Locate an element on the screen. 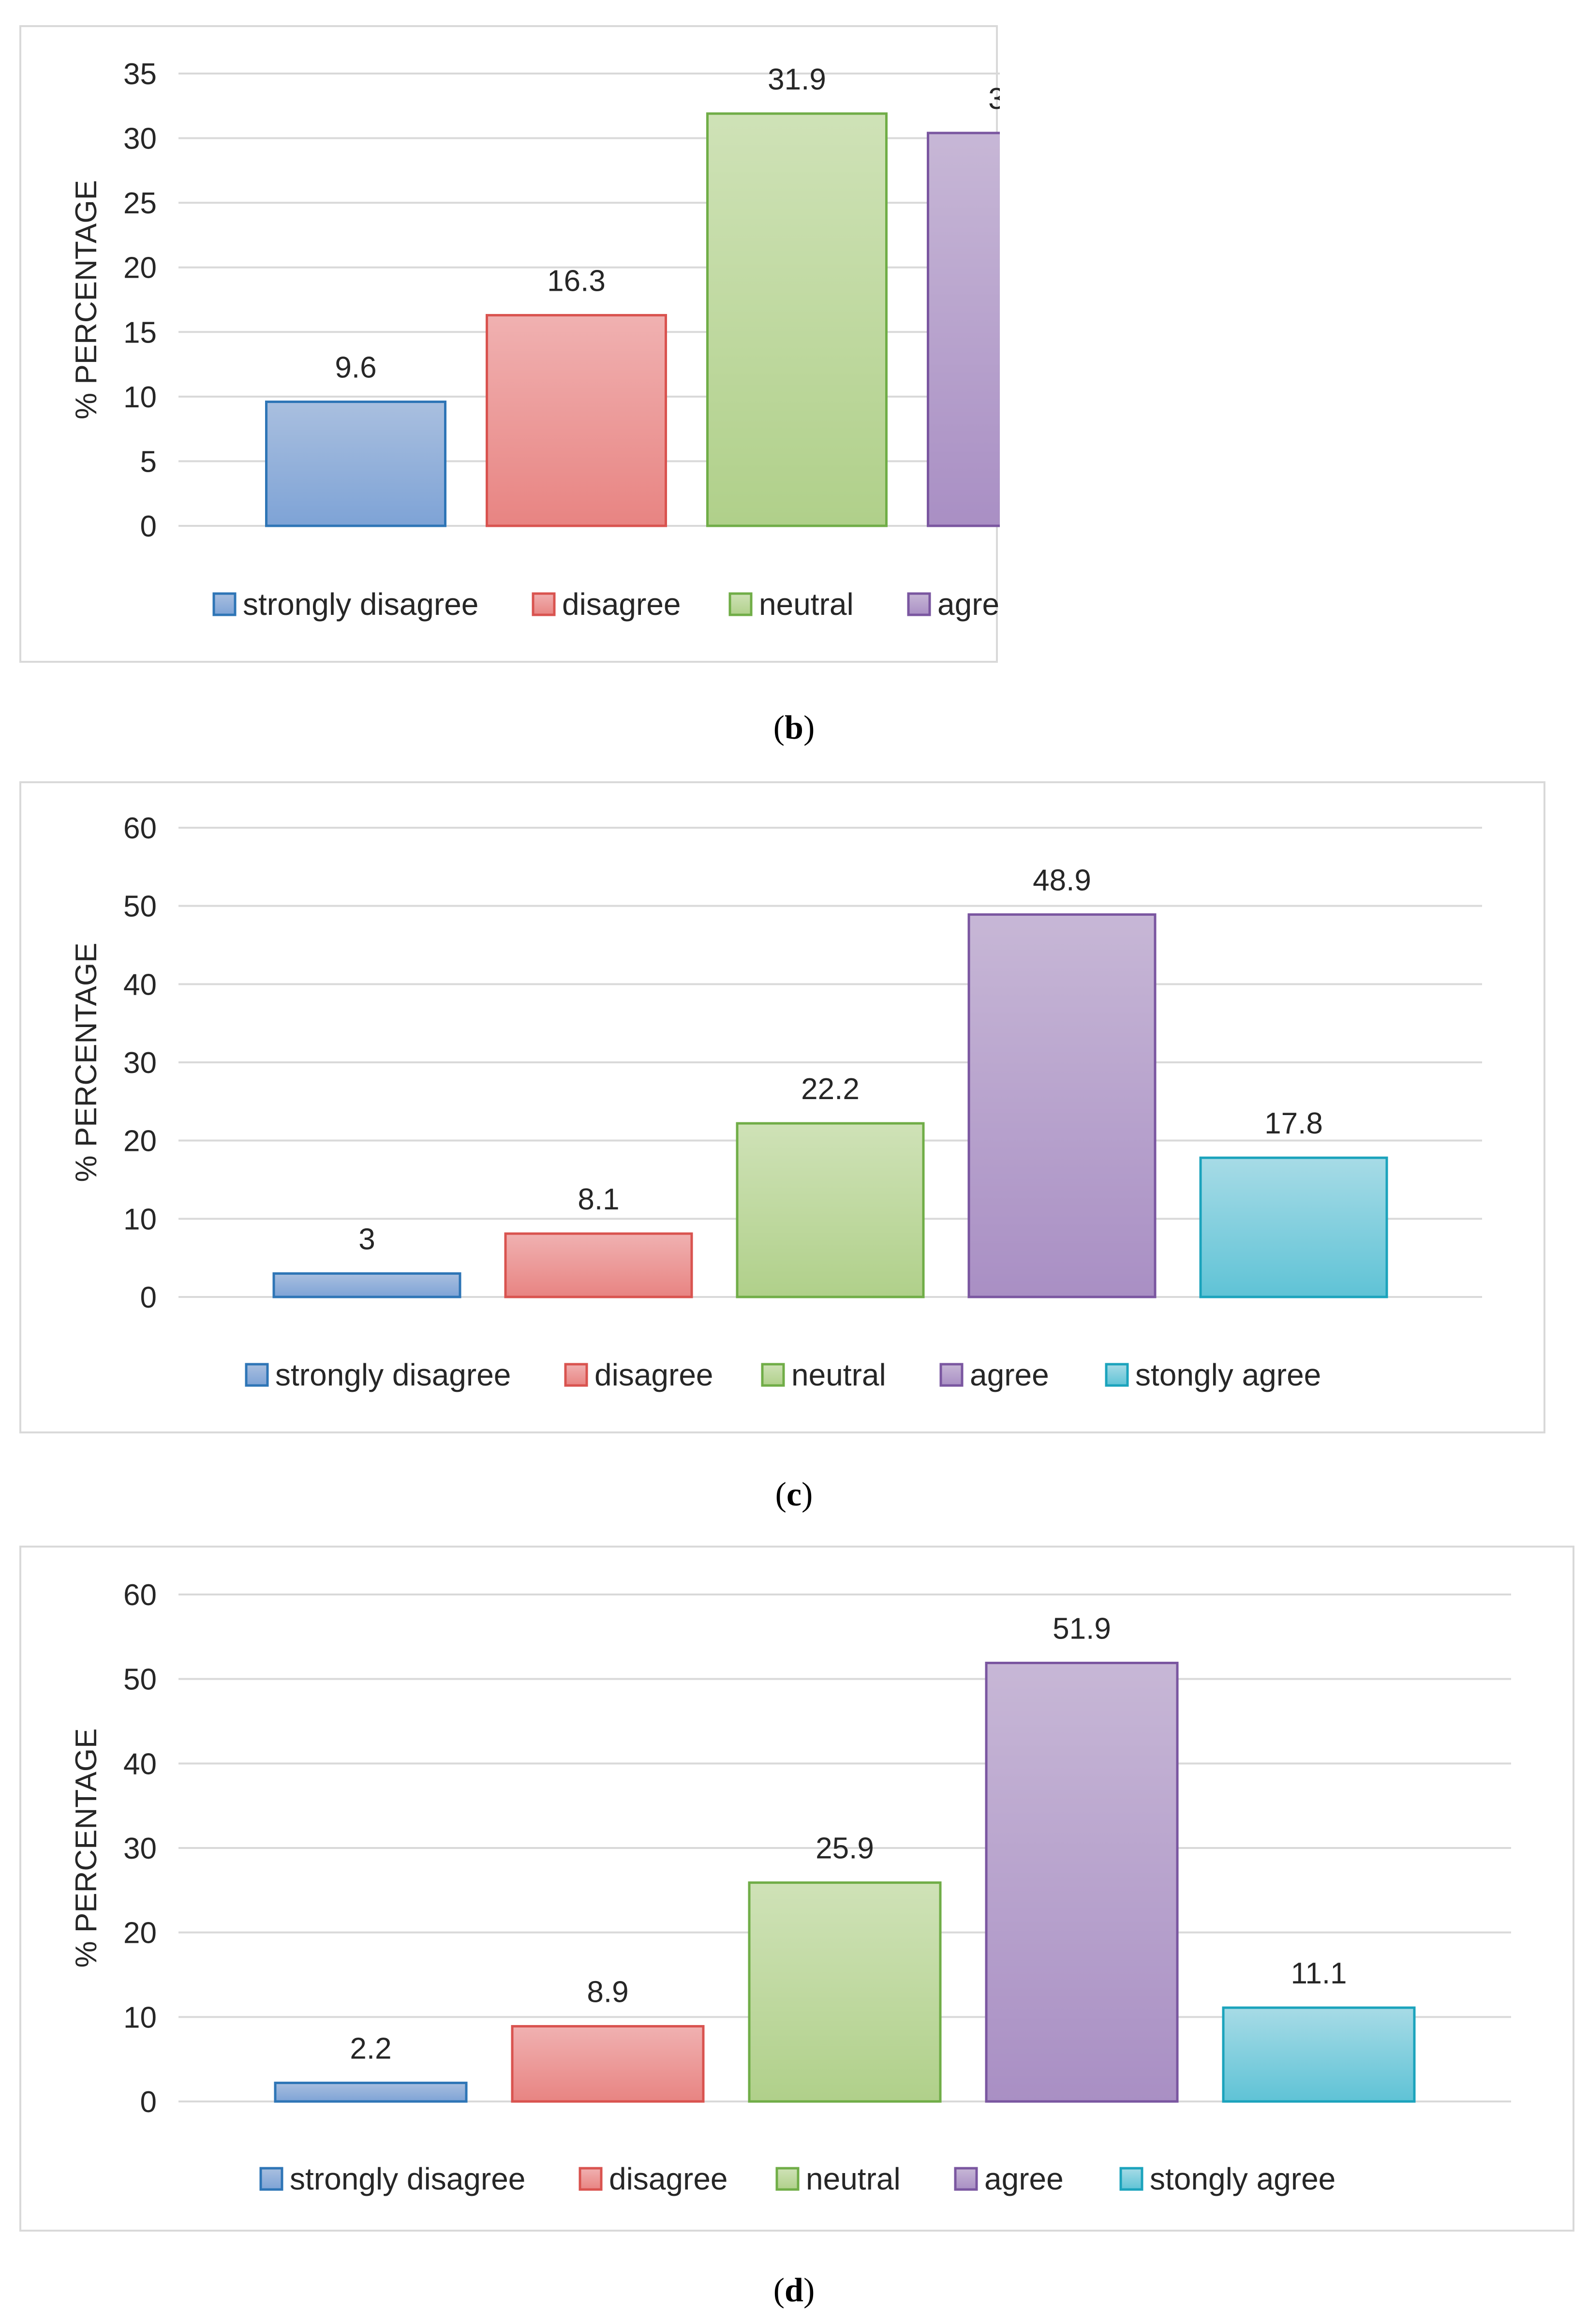  data-label-strongly-disagree: 9.6 is located at coordinates (355, 368).